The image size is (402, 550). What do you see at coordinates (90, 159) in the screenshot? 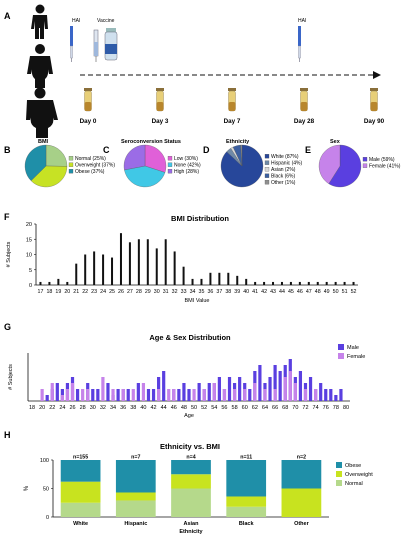
I see `legend-label: Normal (25%)` at bounding box center [90, 159].